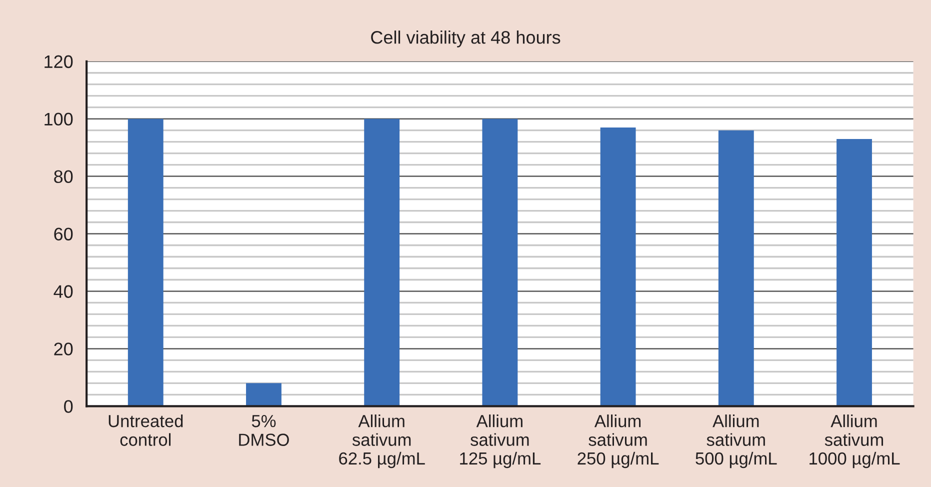  What do you see at coordinates (465, 39) in the screenshot?
I see `chart-title: Cell viability at 48 hours` at bounding box center [465, 39].